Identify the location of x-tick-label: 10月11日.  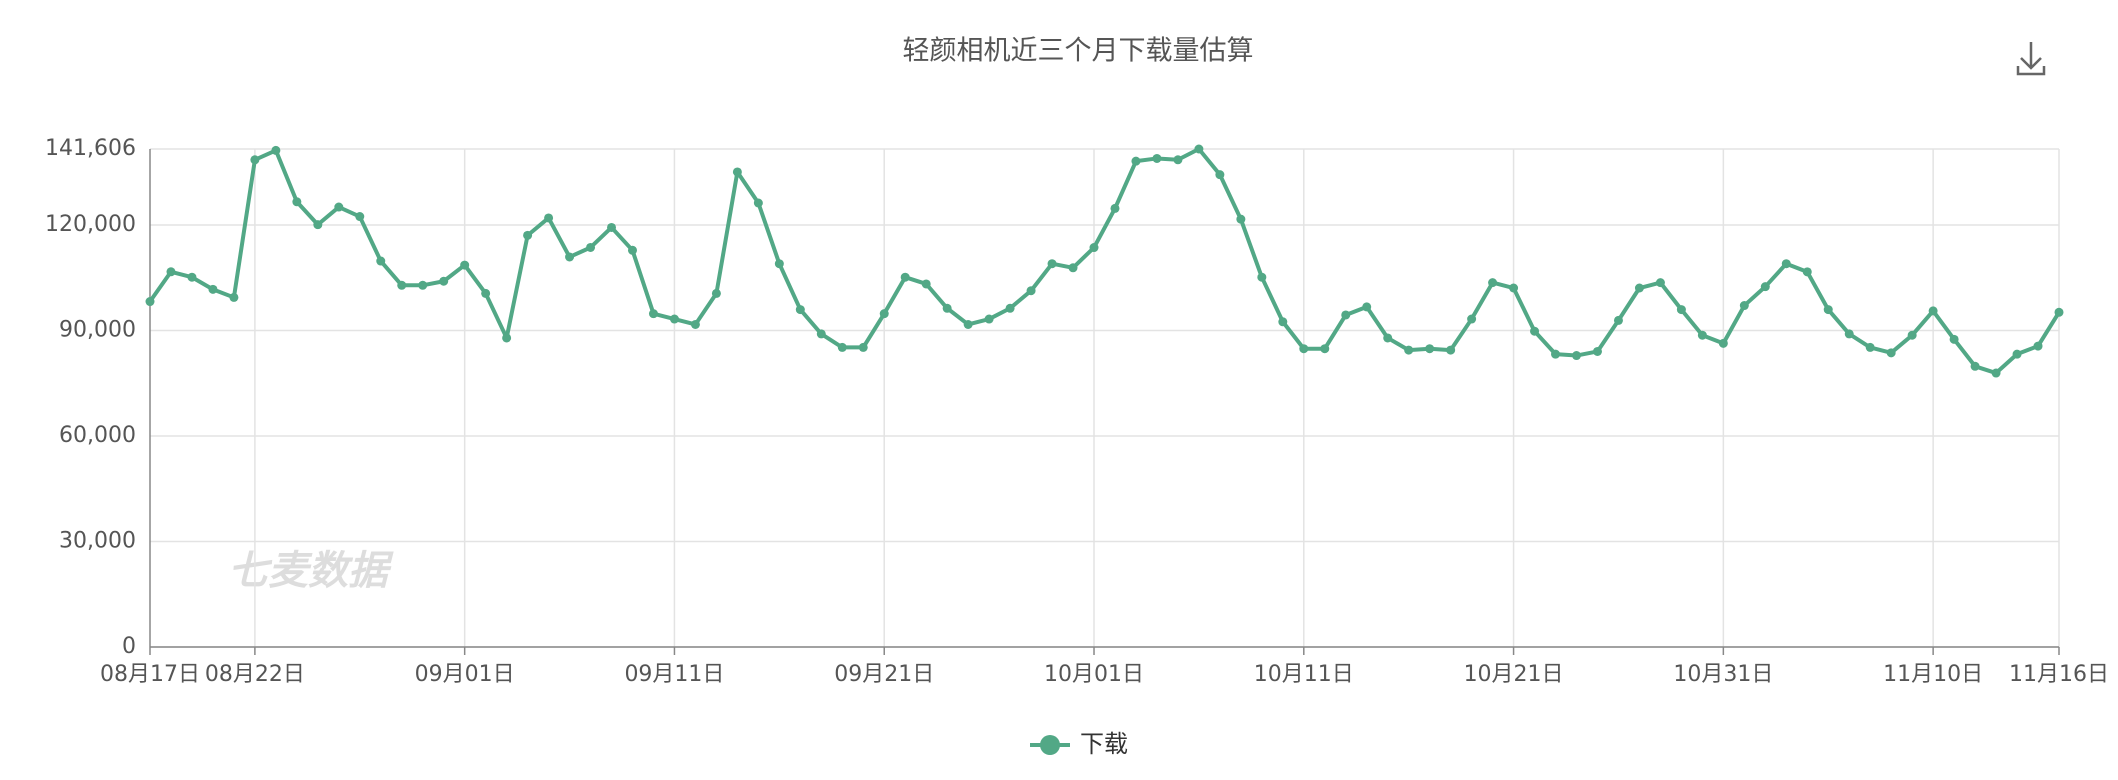
(1304, 674).